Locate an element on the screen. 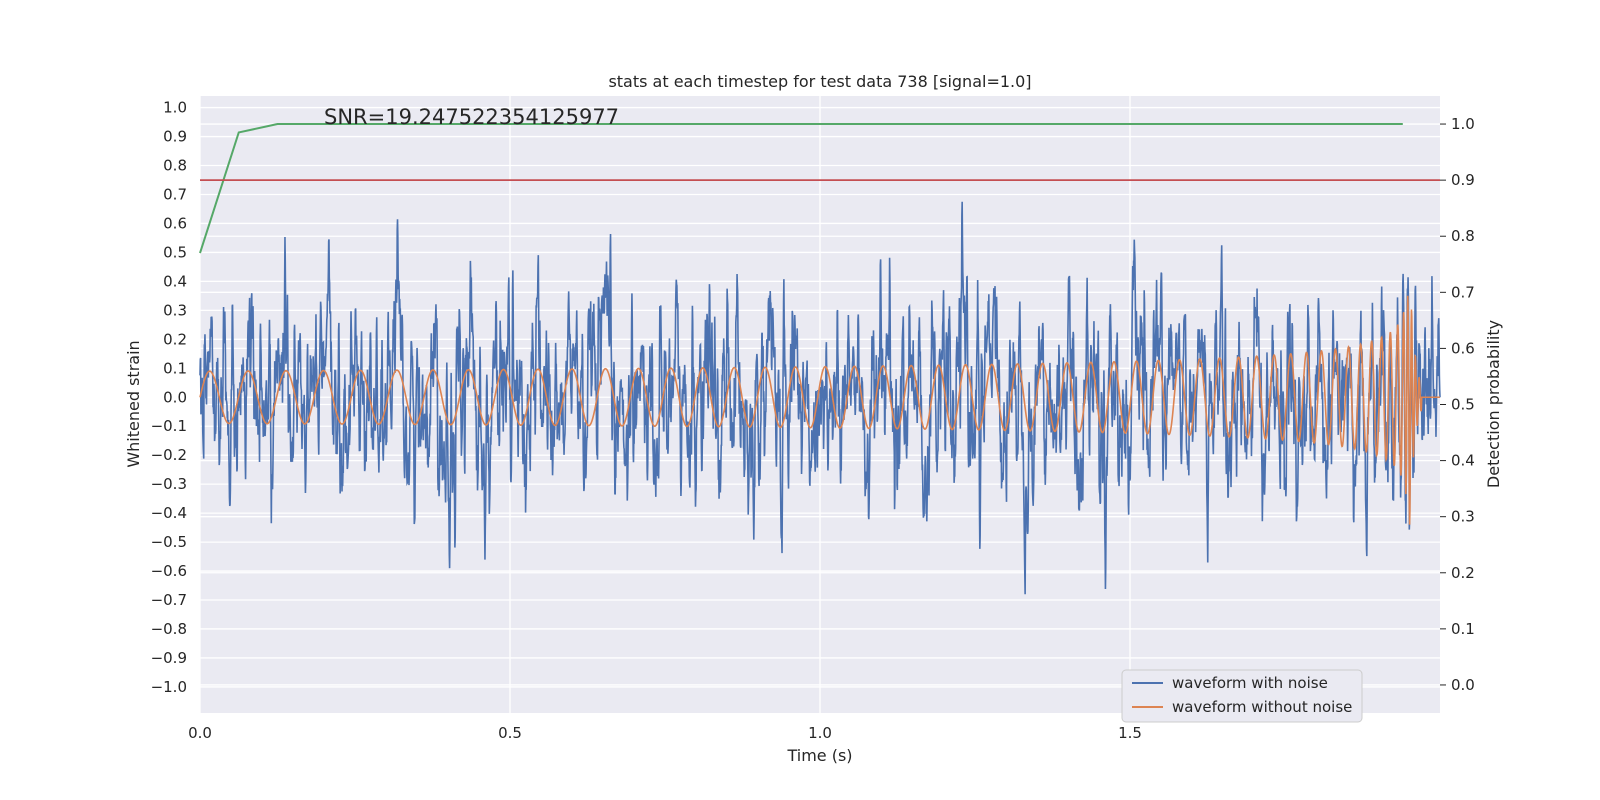 This screenshot has width=1600, height=800. y2-axis-label: Detection probability is located at coordinates (1493, 404).